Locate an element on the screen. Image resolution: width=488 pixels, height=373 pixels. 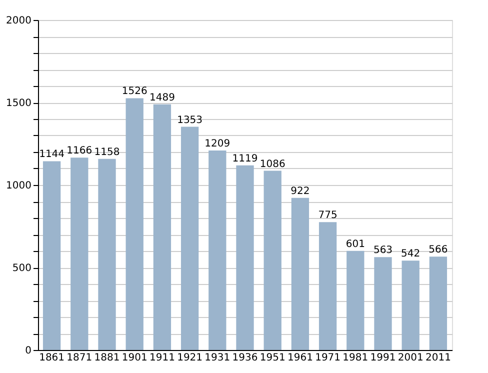
x-tick-label: 1931 is located at coordinates (217, 358).